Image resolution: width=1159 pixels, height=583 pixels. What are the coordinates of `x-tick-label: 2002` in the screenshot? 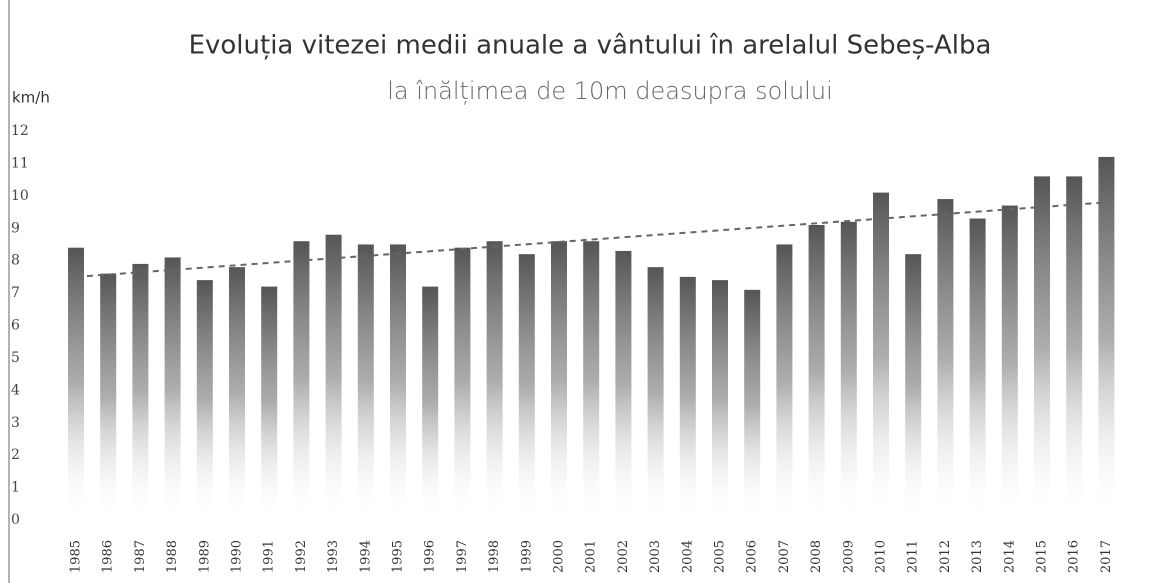 It's located at (623, 556).